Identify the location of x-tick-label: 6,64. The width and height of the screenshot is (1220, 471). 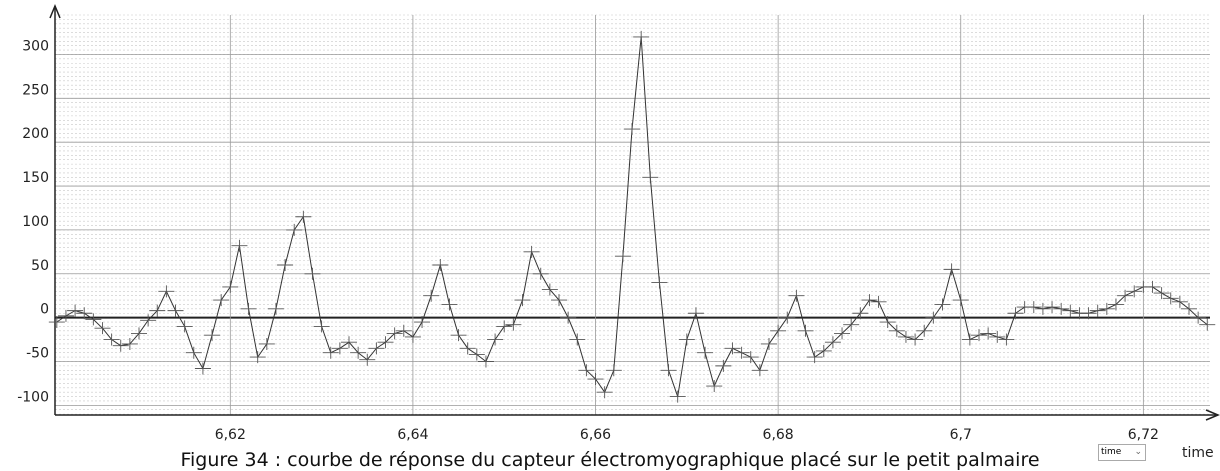
(412, 435).